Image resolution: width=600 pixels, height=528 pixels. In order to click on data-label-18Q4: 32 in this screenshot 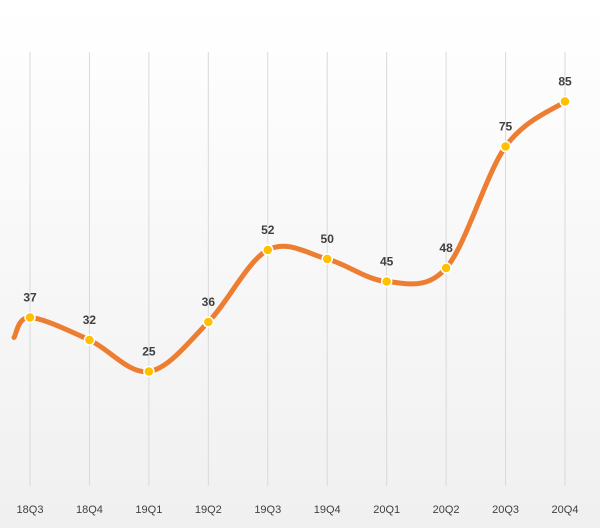, I will do `click(90, 320)`.